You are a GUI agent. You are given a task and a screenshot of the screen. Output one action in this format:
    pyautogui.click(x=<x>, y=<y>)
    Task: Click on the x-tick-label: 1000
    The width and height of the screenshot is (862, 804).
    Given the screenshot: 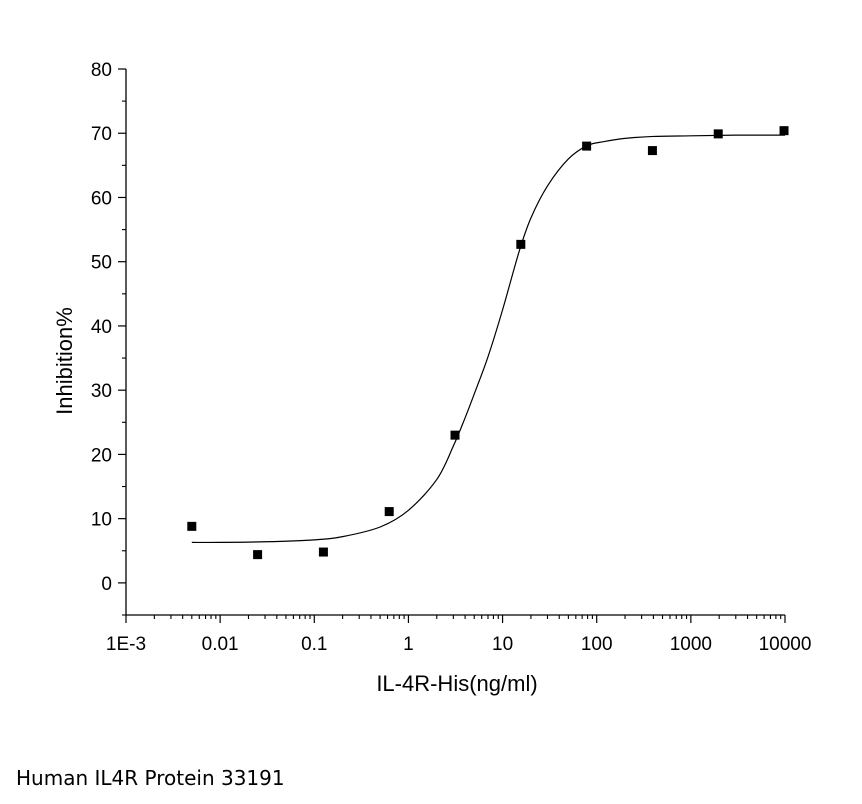 What is the action you would take?
    pyautogui.click(x=691, y=644)
    